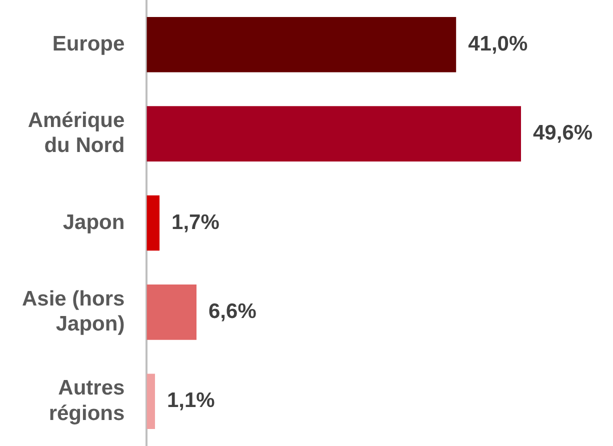 The width and height of the screenshot is (613, 446). What do you see at coordinates (232, 311) in the screenshot?
I see `data-label: 6,6%` at bounding box center [232, 311].